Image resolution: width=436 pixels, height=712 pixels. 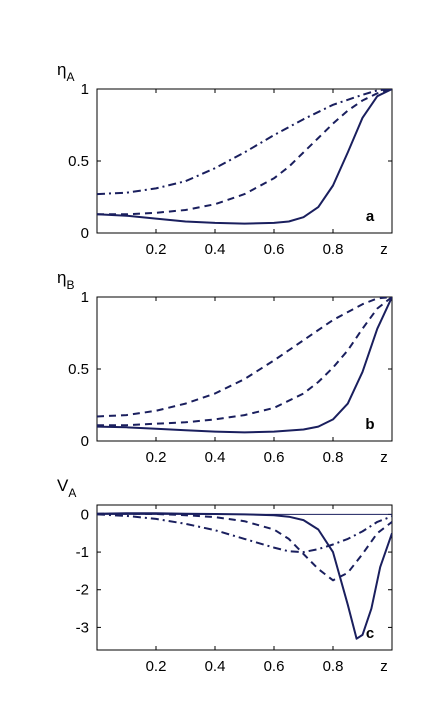 I want to click on y-tick-label: -2, so click(x=82, y=590).